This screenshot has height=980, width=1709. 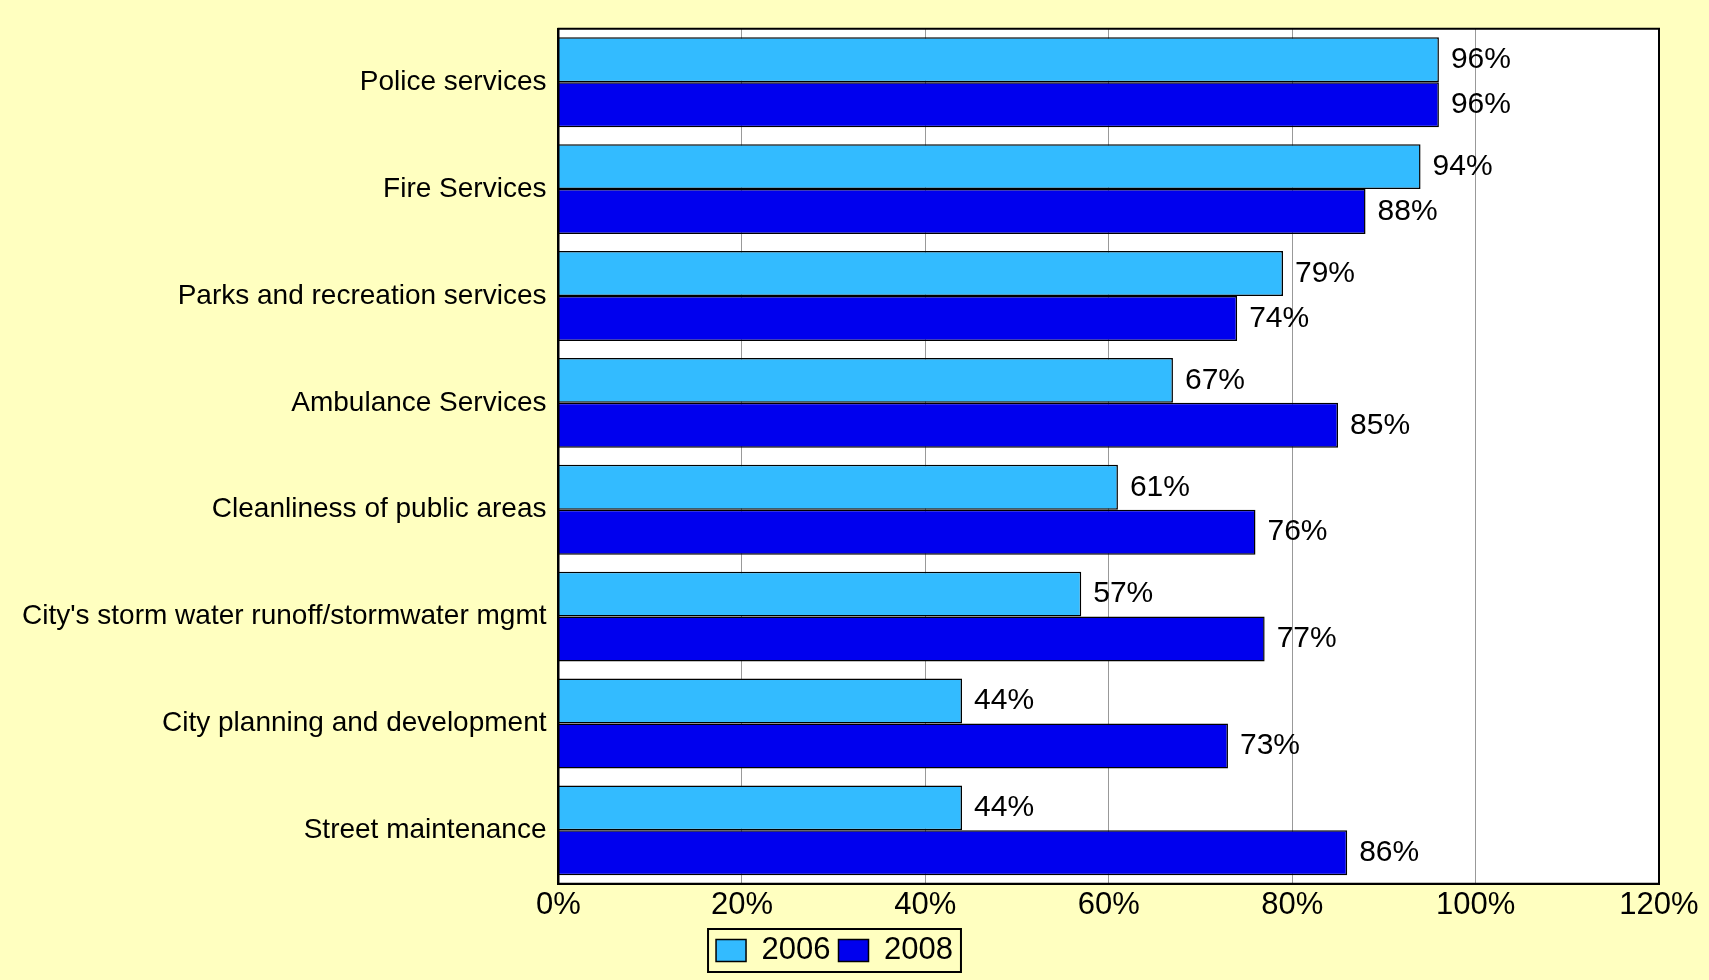 What do you see at coordinates (1380, 423) in the screenshot?
I see `data-label: 85%` at bounding box center [1380, 423].